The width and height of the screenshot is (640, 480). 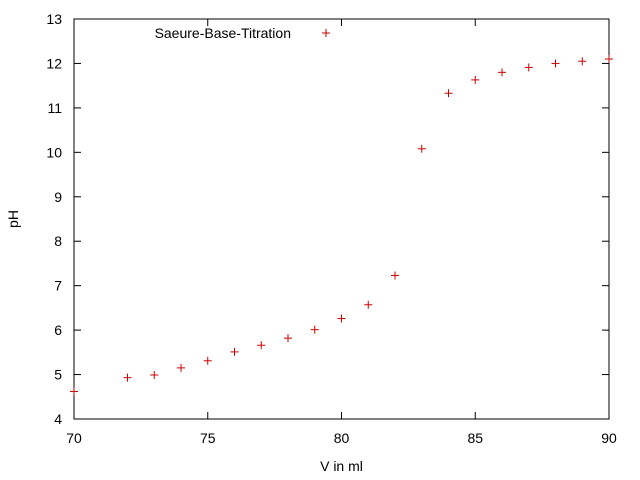 What do you see at coordinates (58, 375) in the screenshot?
I see `y-tick-label: 5` at bounding box center [58, 375].